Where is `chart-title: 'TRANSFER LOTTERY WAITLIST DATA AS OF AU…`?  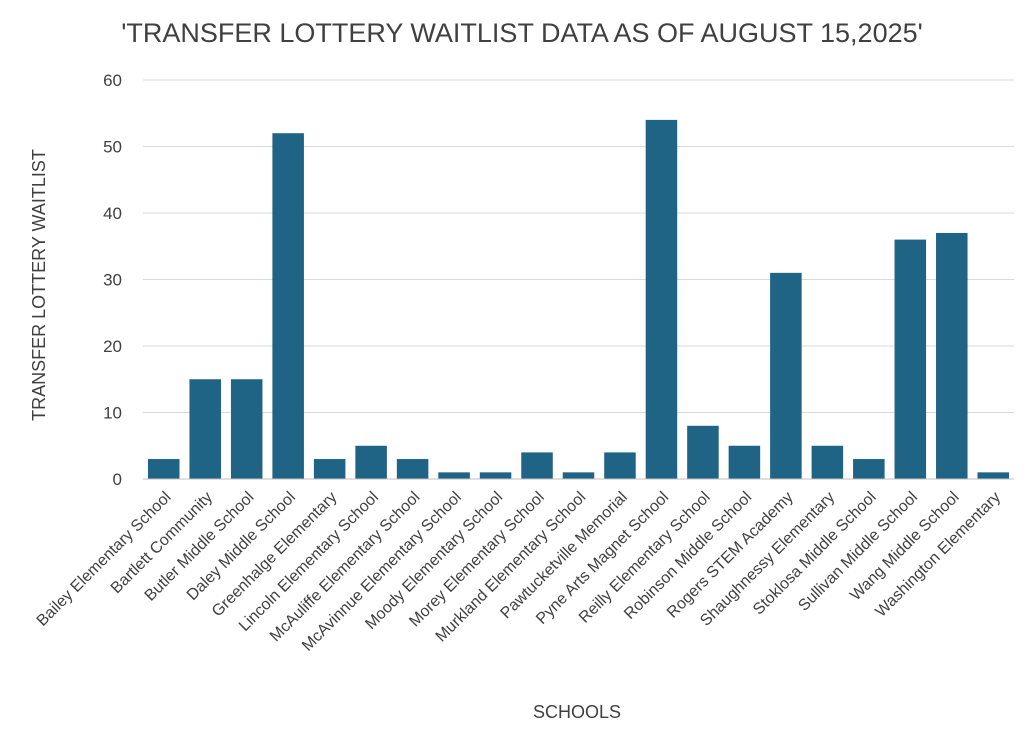
chart-title: 'TRANSFER LOTTERY WAITLIST DATA AS OF AU… is located at coordinates (522, 33).